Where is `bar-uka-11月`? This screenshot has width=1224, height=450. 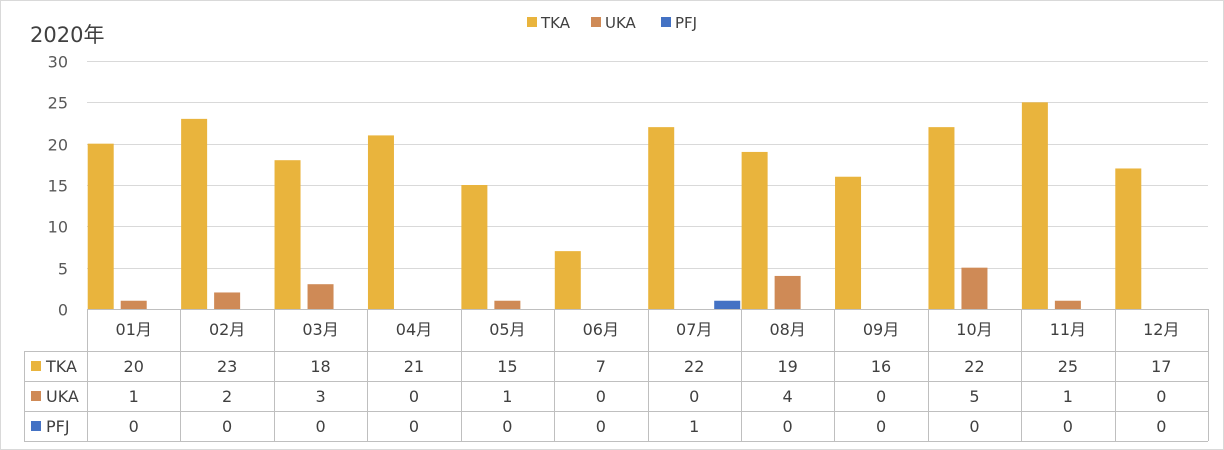
bar-uka-11月 is located at coordinates (1067, 304).